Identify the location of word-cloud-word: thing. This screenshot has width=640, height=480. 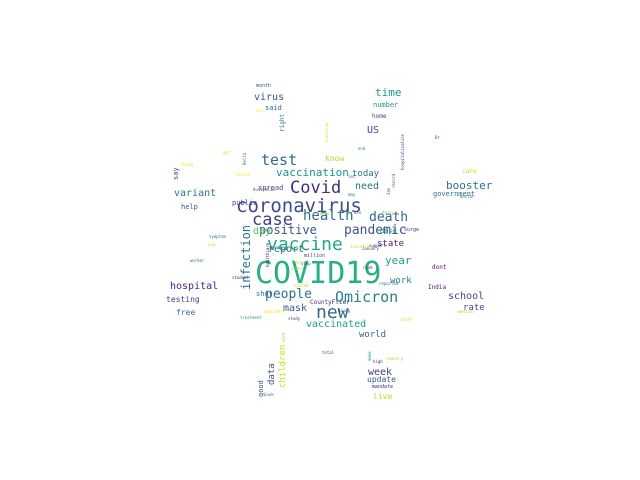
(187, 164).